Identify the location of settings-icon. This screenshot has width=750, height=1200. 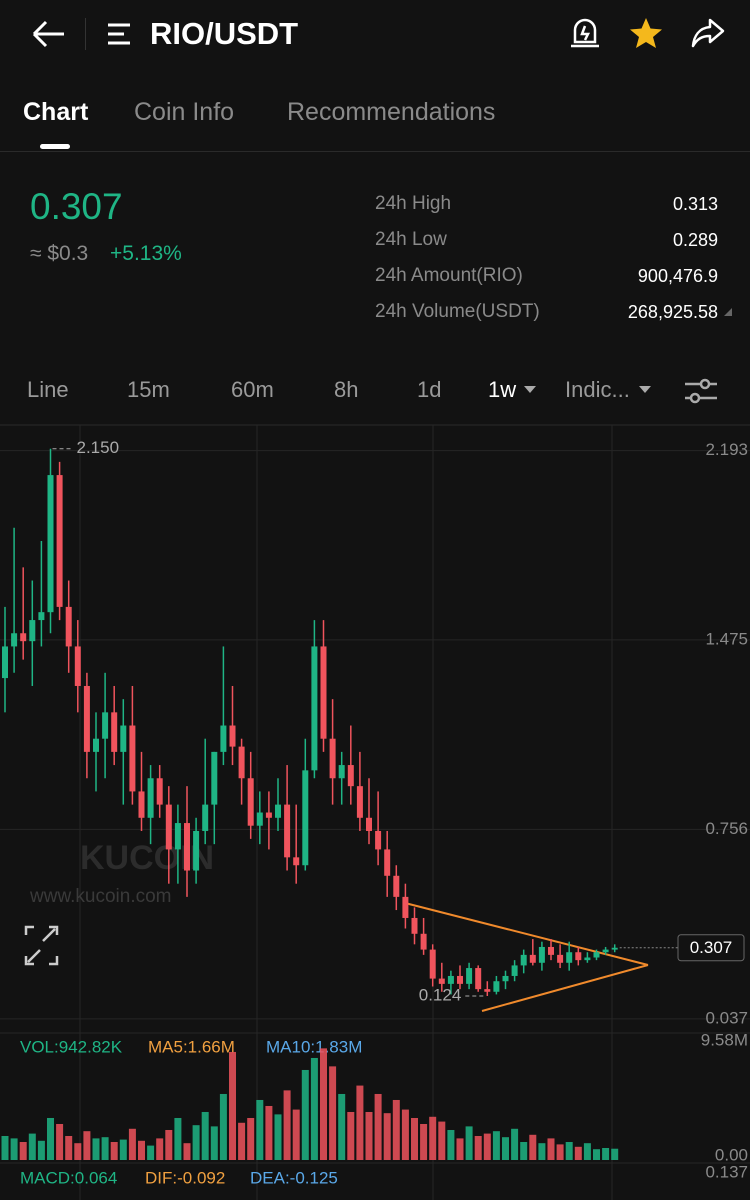
(701, 391).